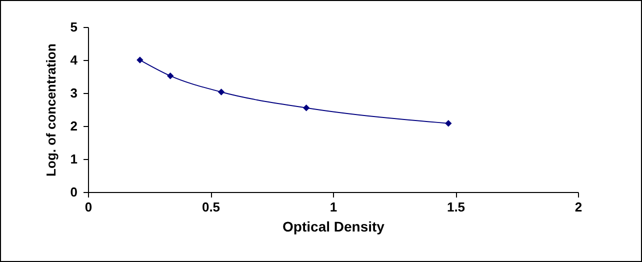  I want to click on x-tick-label: 1, so click(334, 207).